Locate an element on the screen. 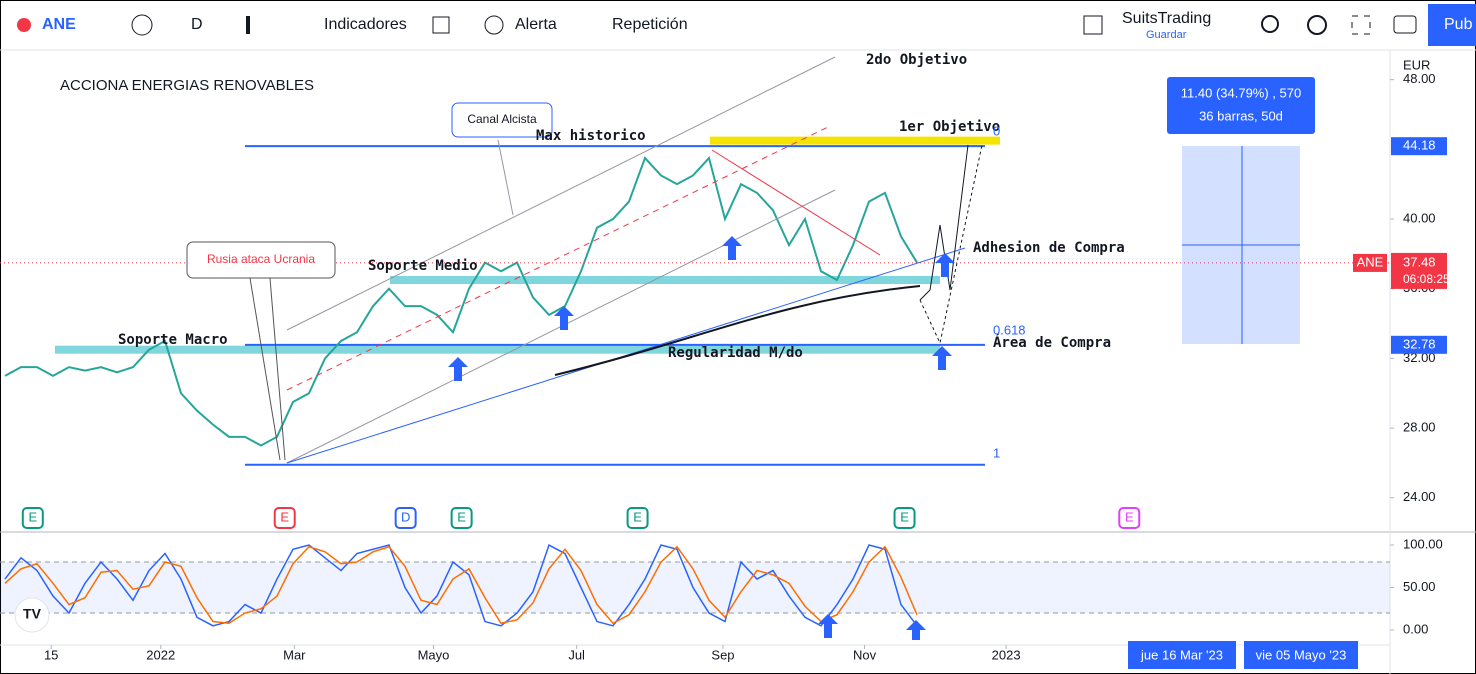 This screenshot has height=674, width=1476. interval: D is located at coordinates (197, 24).